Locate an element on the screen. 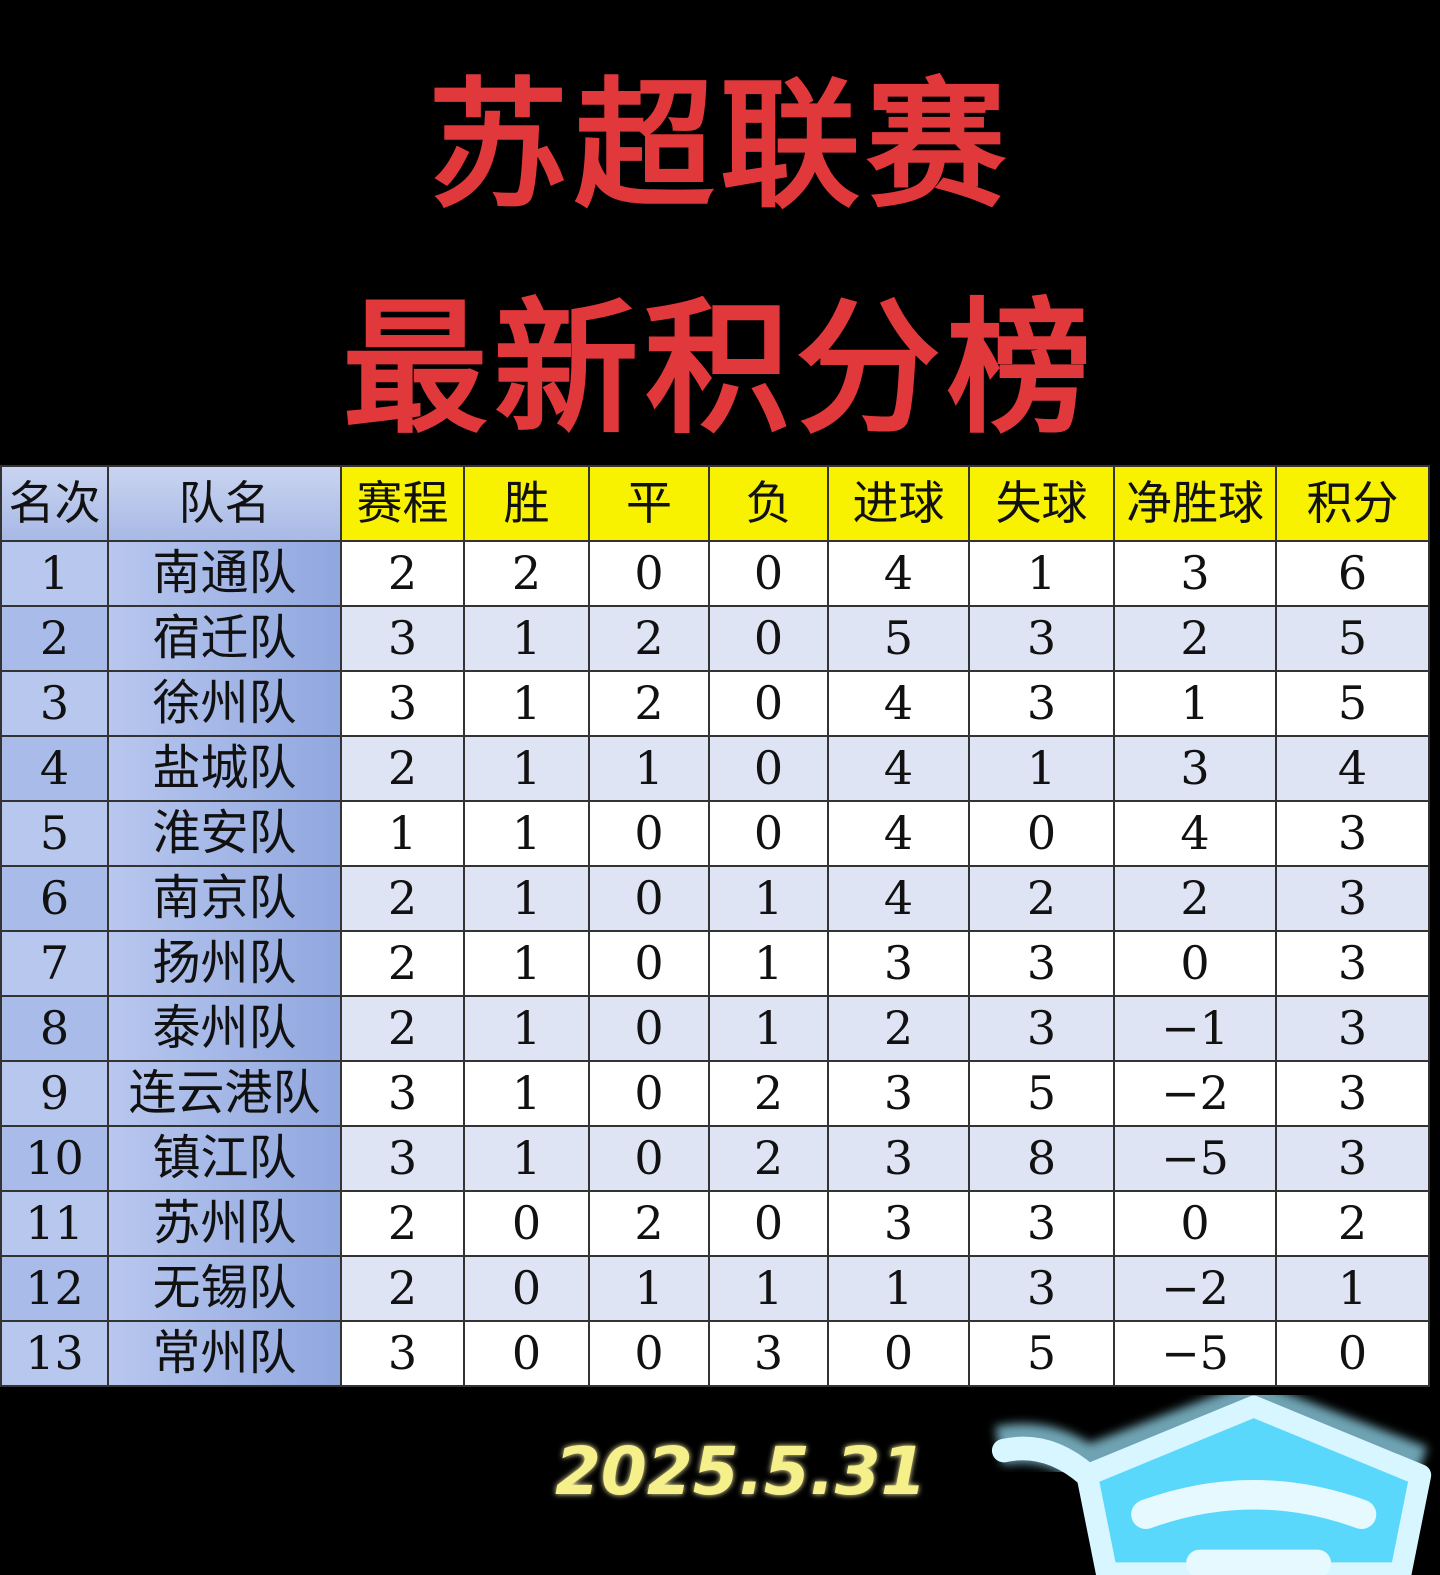 The image size is (1440, 1575). title-line-2: 最新积分榜 is located at coordinates (720, 369).